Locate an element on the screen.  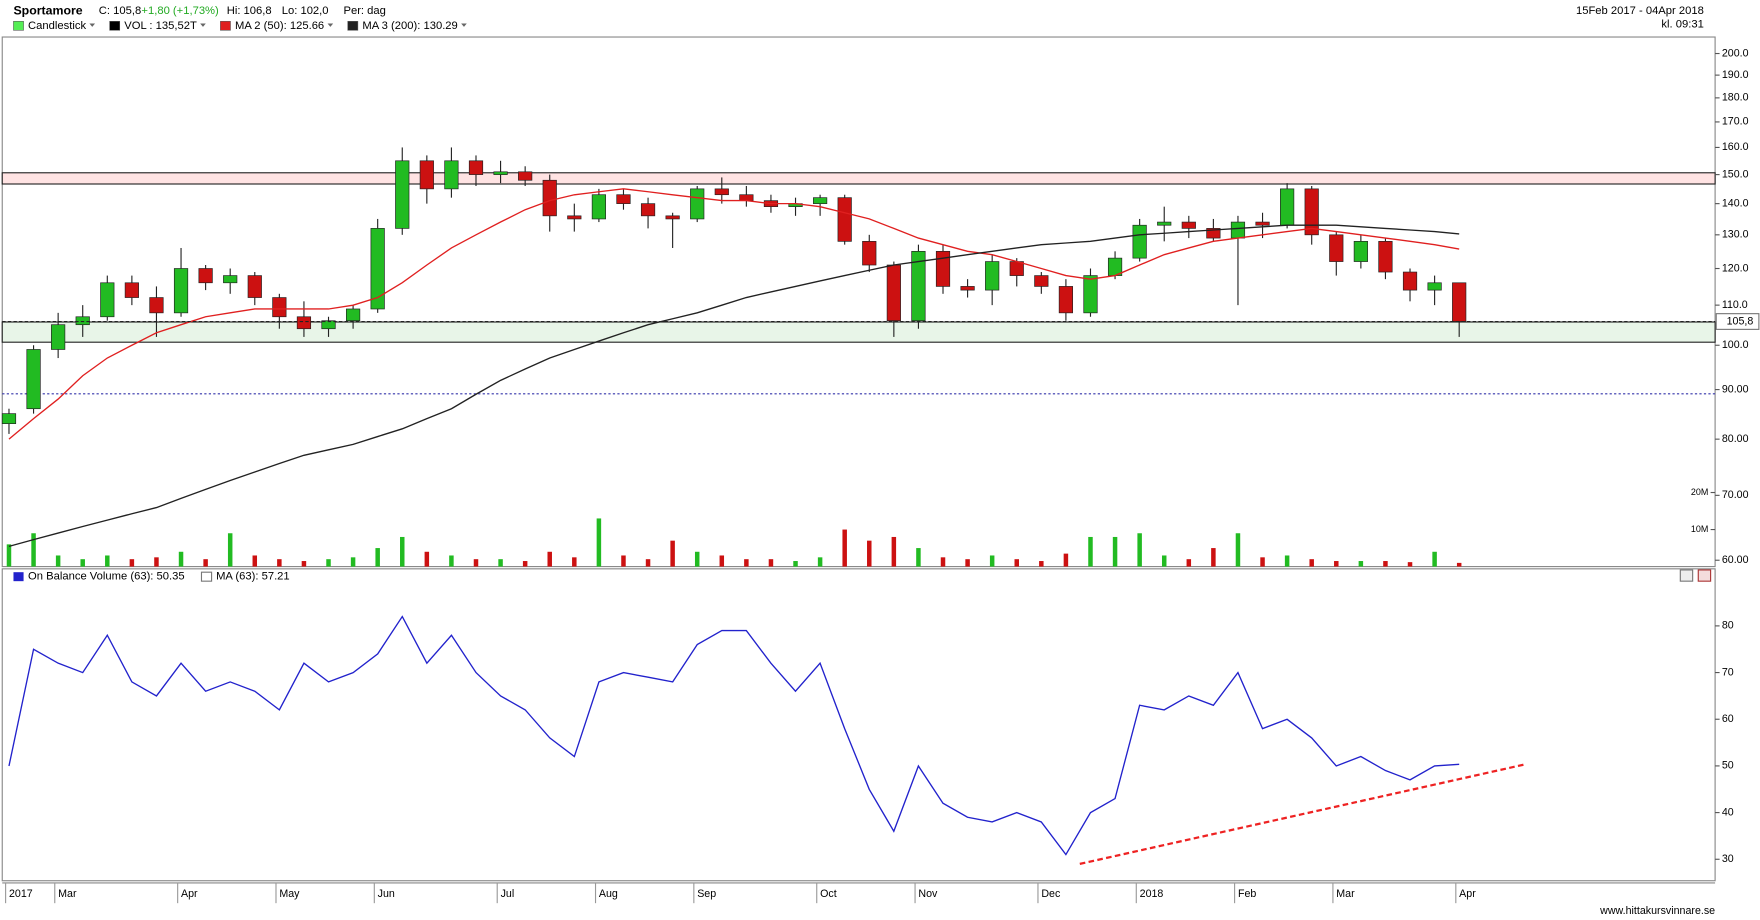
y-tick-label: 180.0 is located at coordinates (1735, 98).